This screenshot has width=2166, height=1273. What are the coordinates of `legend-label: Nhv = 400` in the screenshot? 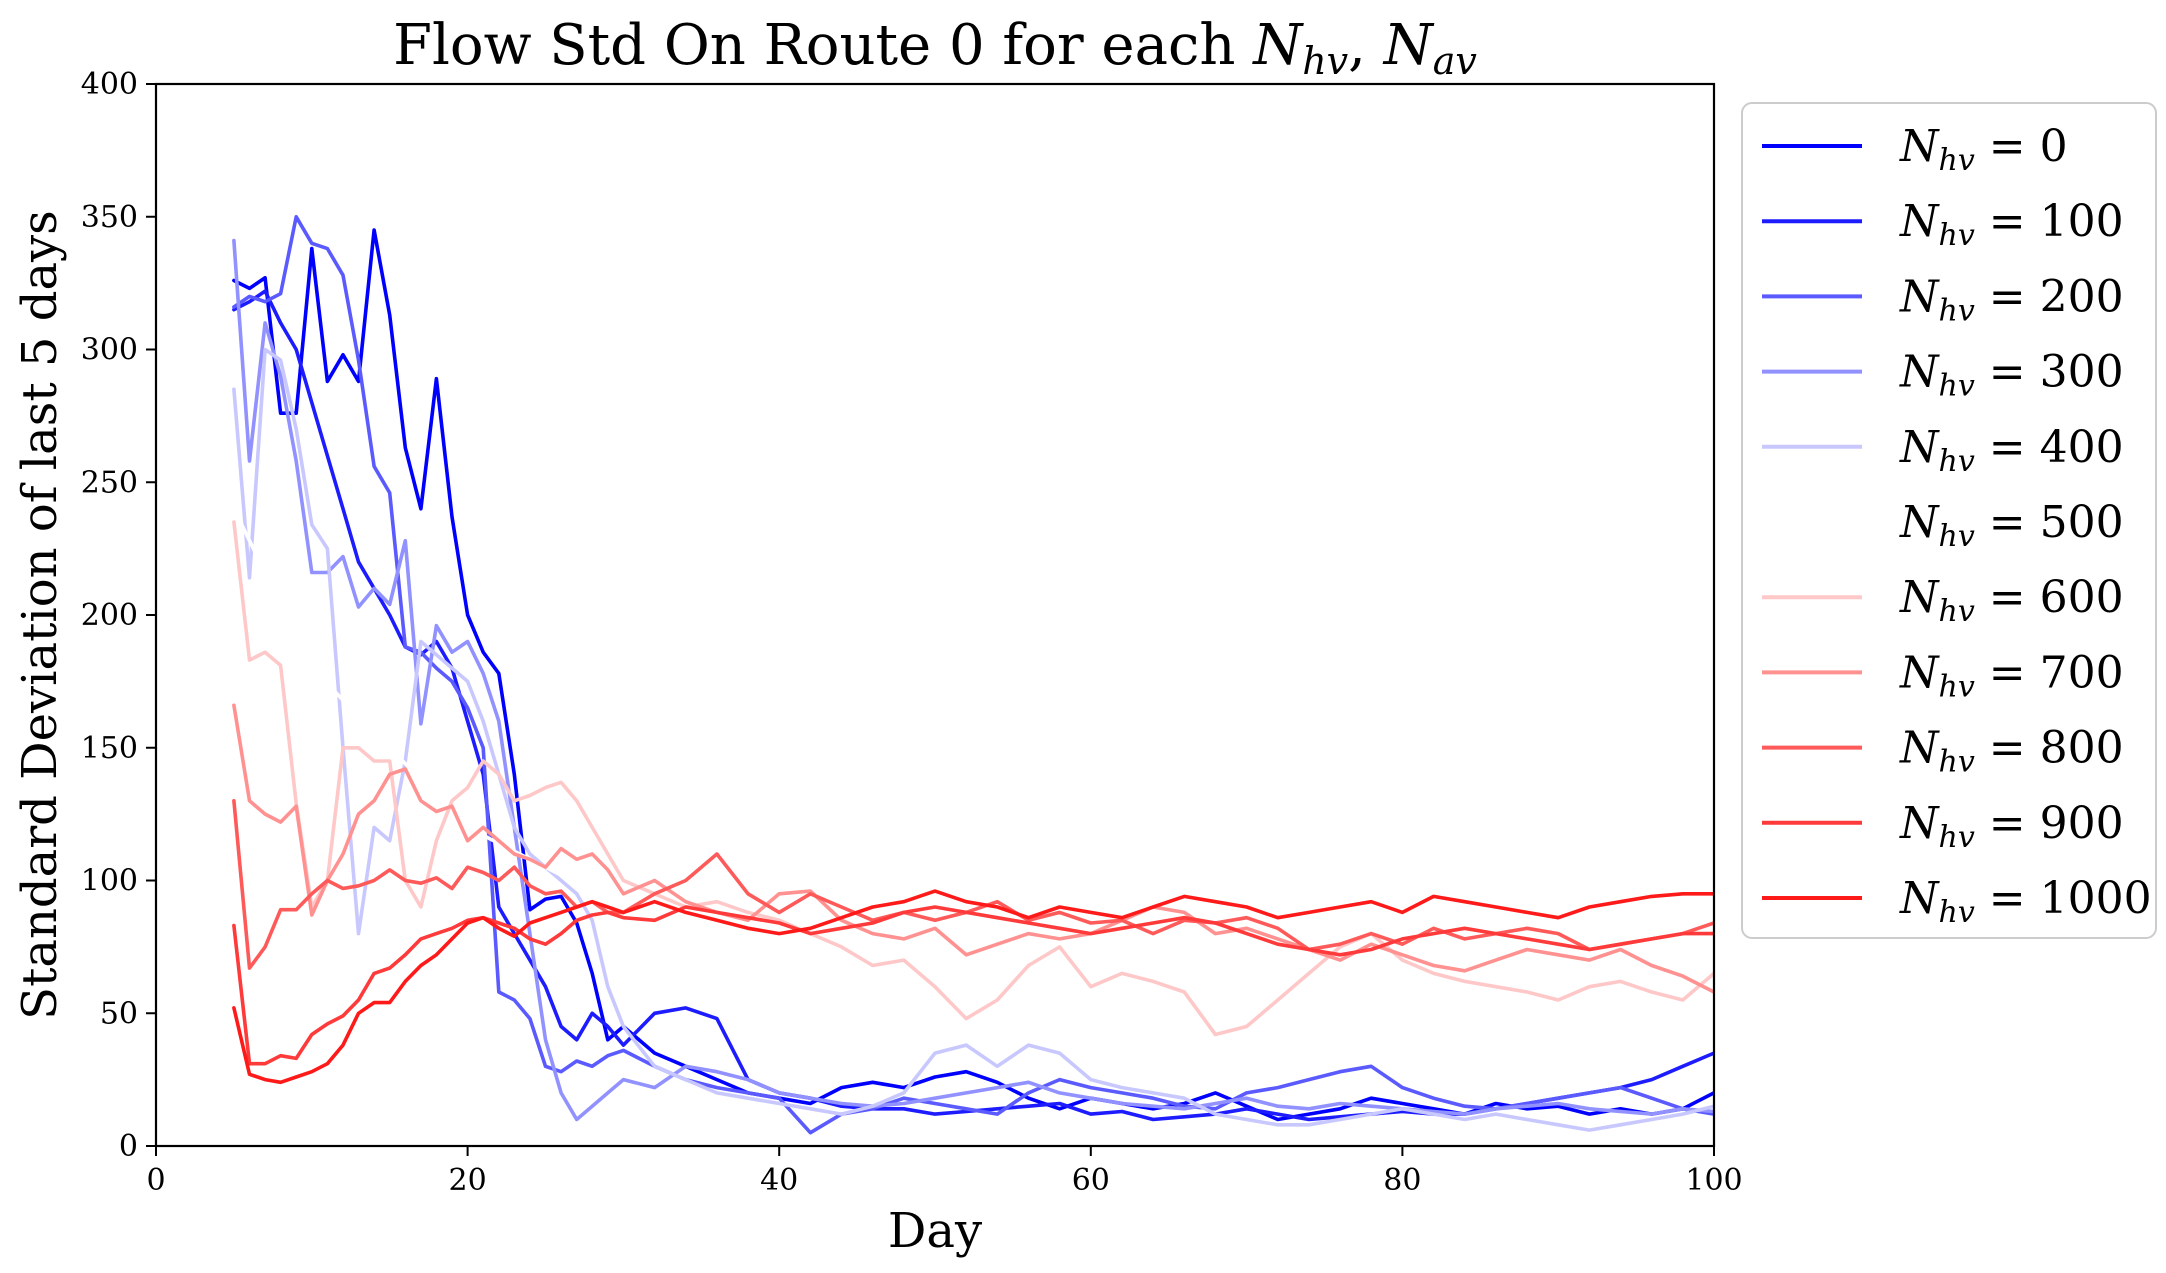 It's located at (2011, 450).